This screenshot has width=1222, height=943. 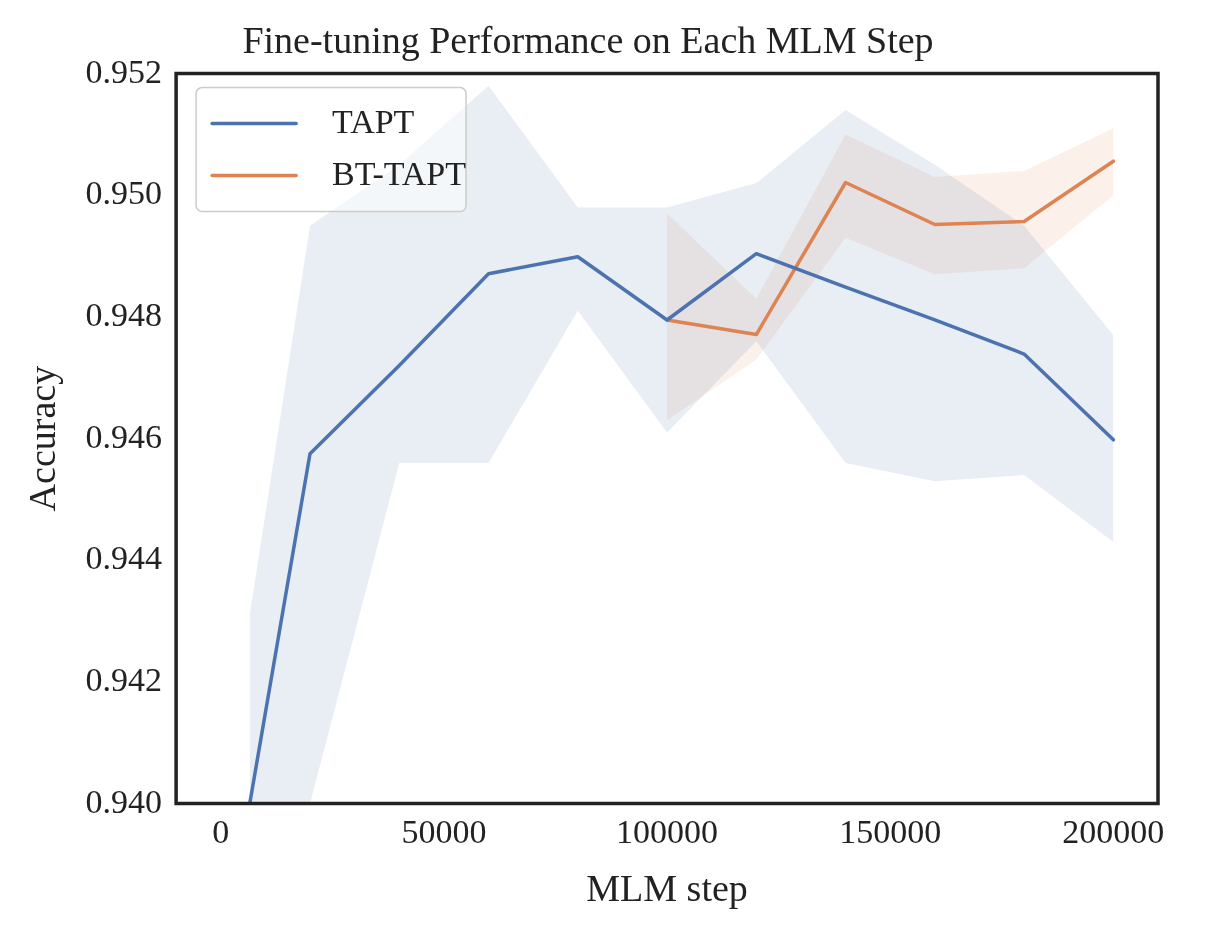 I want to click on x-tick-label: 50000, so click(x=444, y=831).